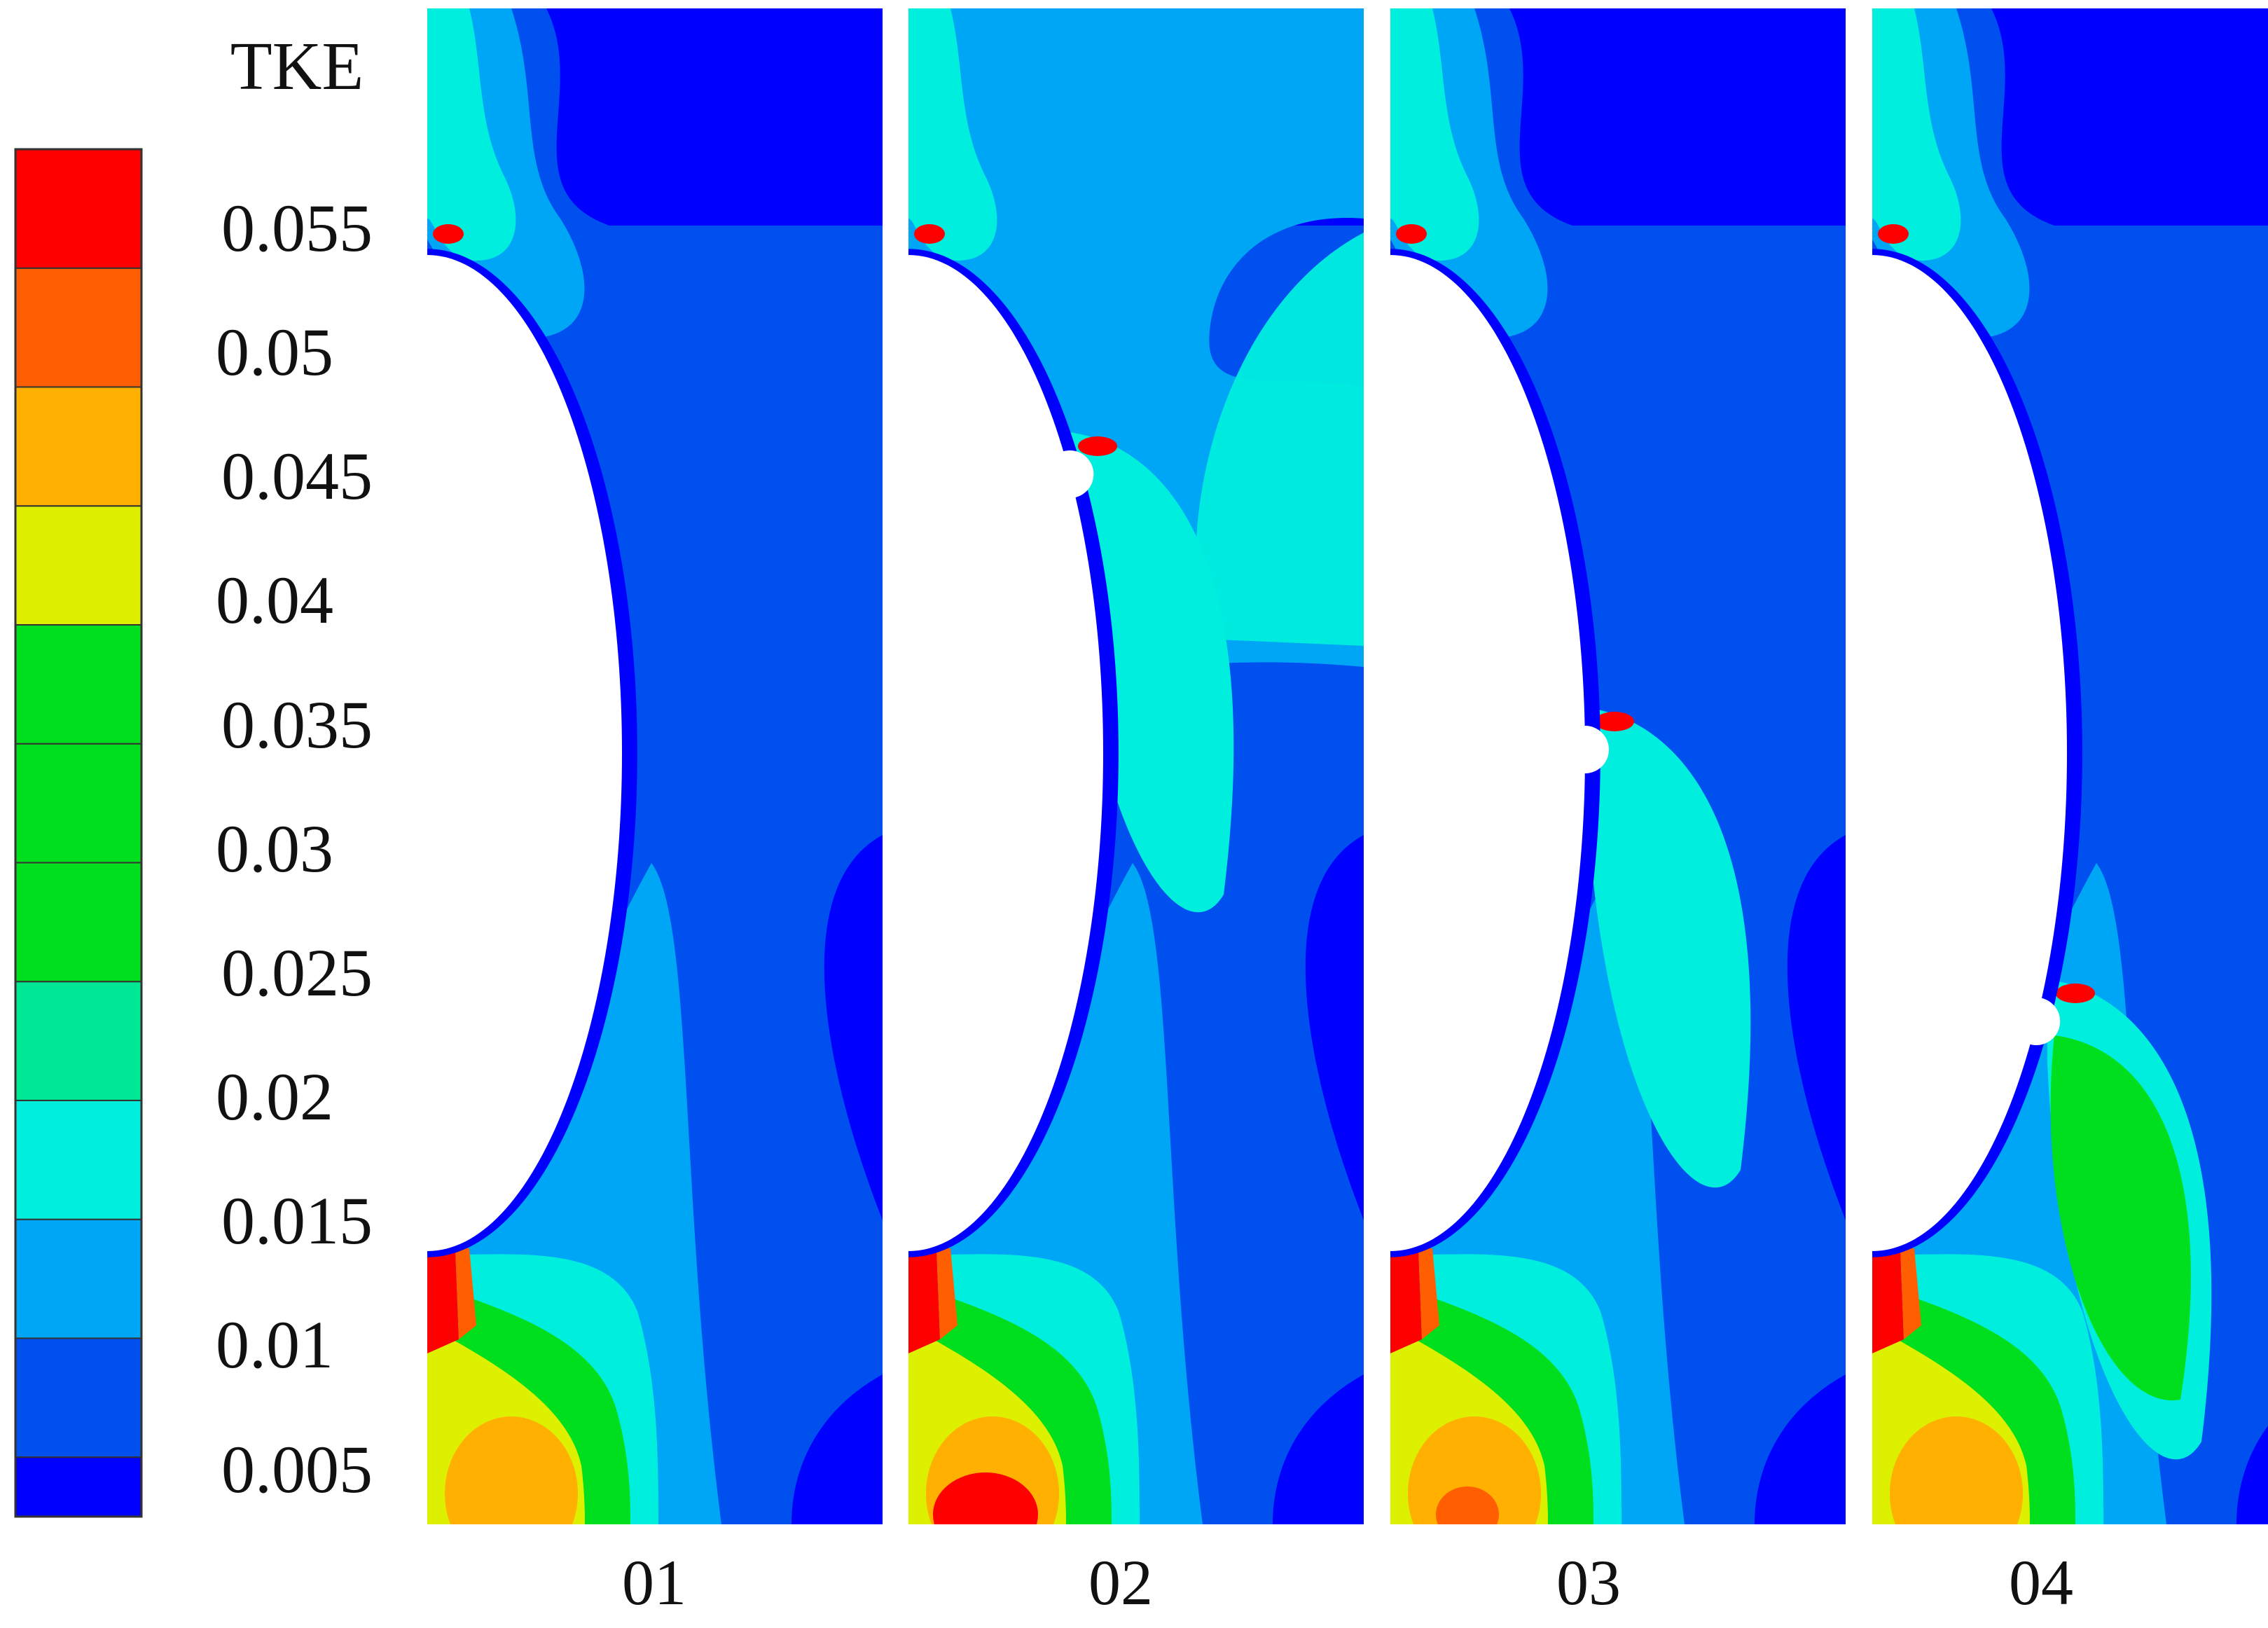 This screenshot has width=2268, height=1628. What do you see at coordinates (1588, 1582) in the screenshot?
I see `panel-label: 03` at bounding box center [1588, 1582].